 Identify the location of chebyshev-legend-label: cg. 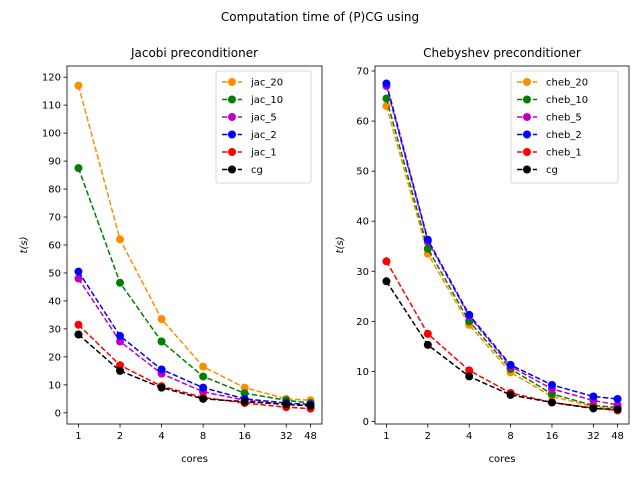
(552, 170).